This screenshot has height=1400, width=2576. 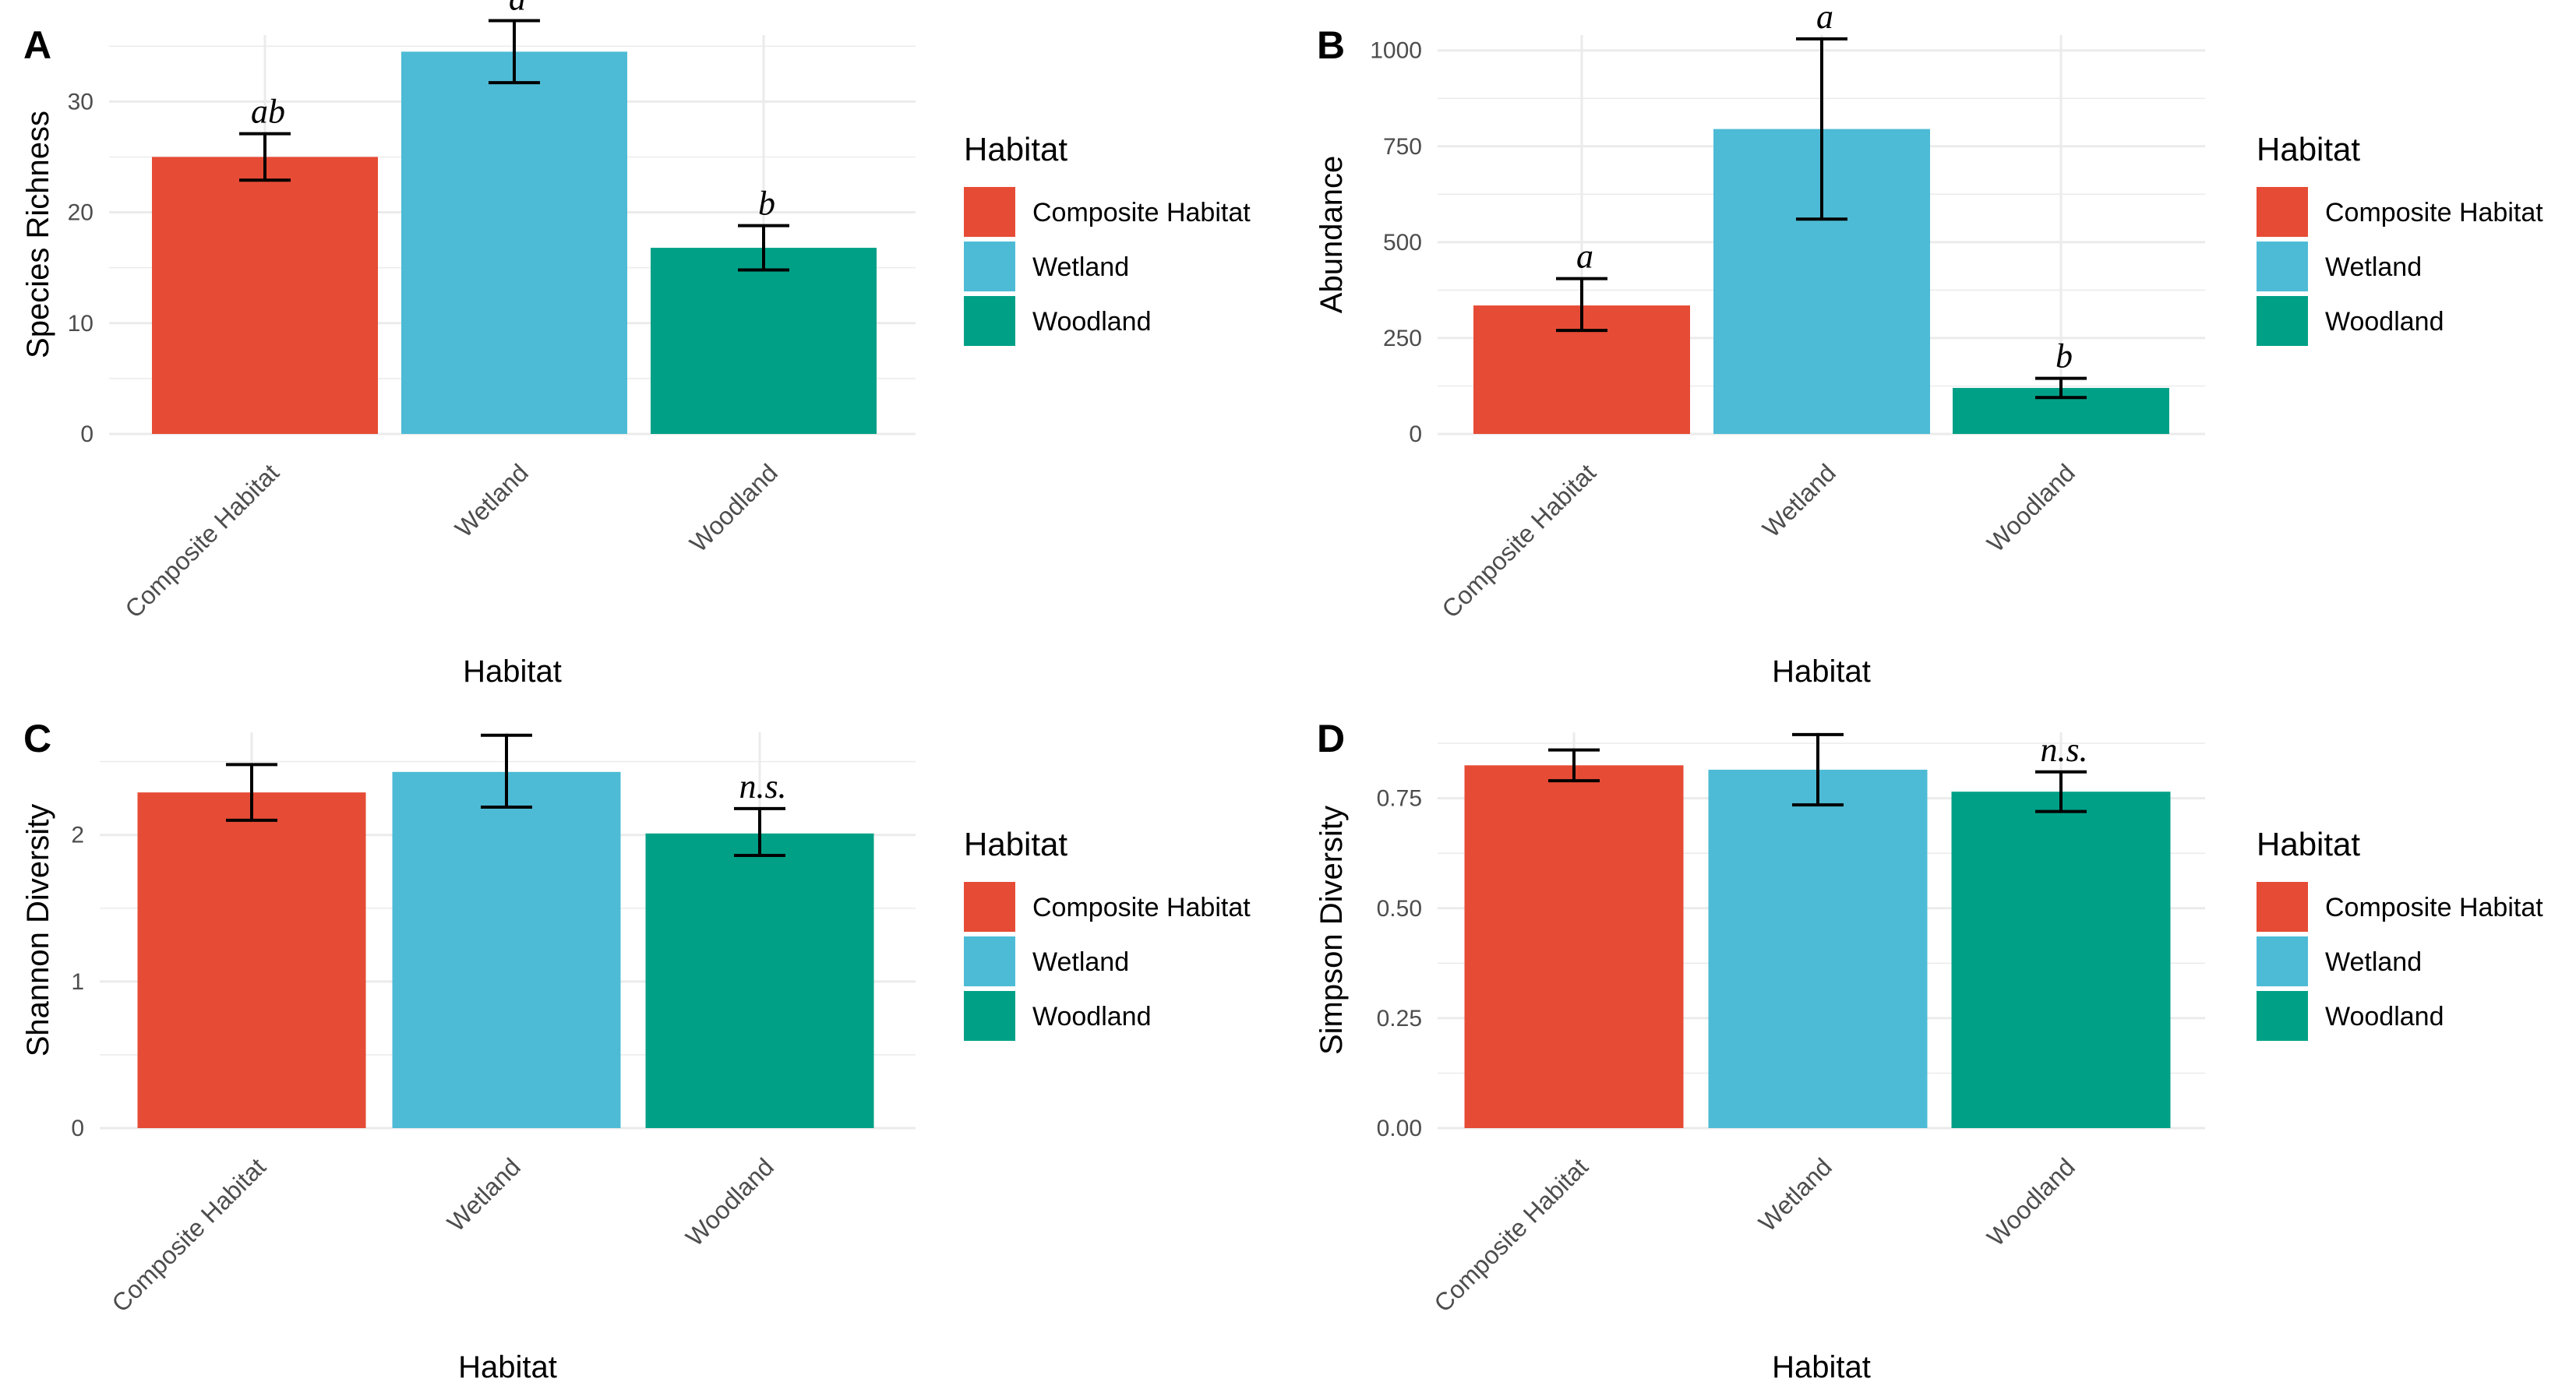 I want to click on panel-letter: D, so click(x=1331, y=738).